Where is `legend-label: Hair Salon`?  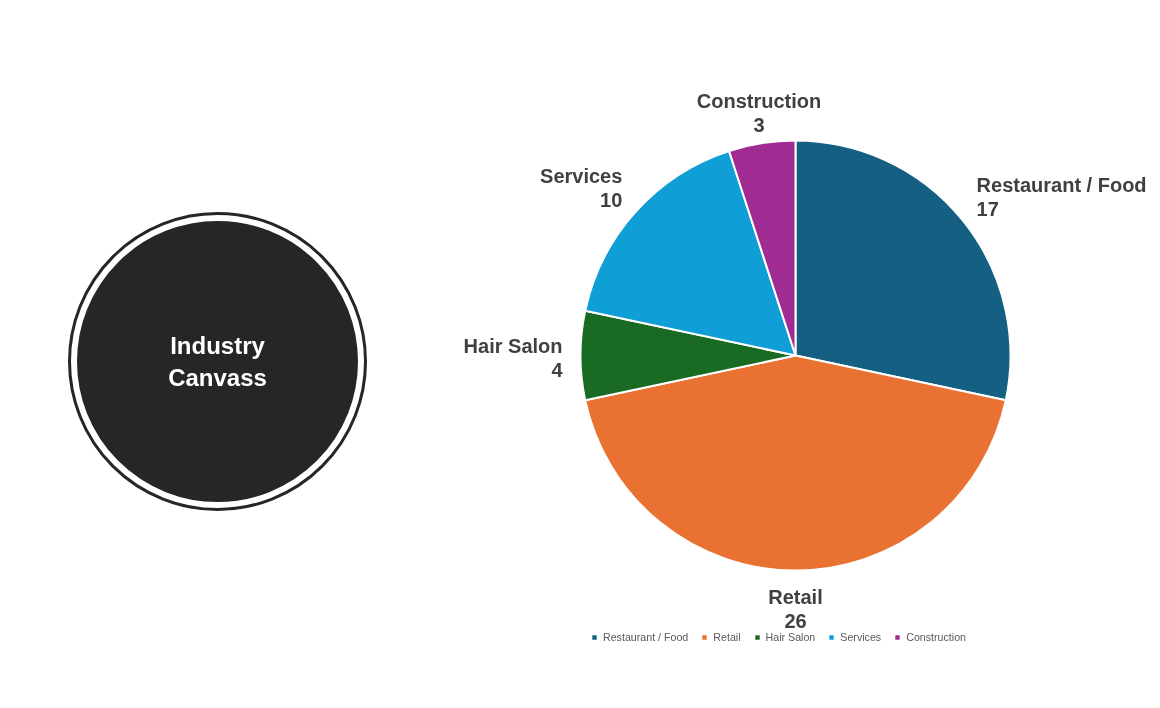 legend-label: Hair Salon is located at coordinates (790, 637).